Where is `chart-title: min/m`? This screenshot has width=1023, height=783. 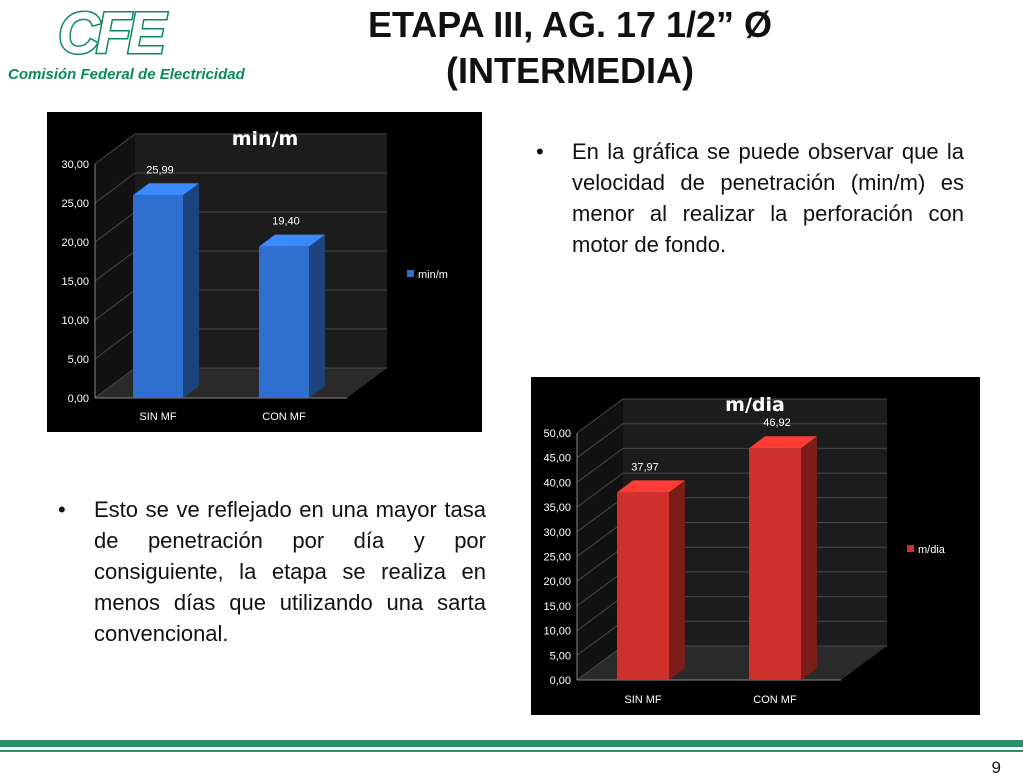 chart-title: min/m is located at coordinates (265, 139).